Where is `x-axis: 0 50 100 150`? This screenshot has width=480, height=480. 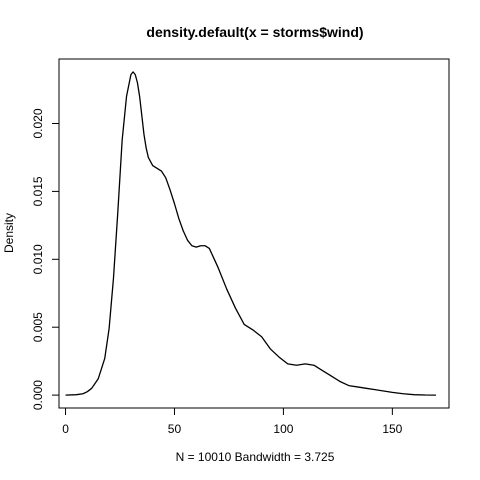 x-axis: 0 50 100 150 is located at coordinates (232, 421).